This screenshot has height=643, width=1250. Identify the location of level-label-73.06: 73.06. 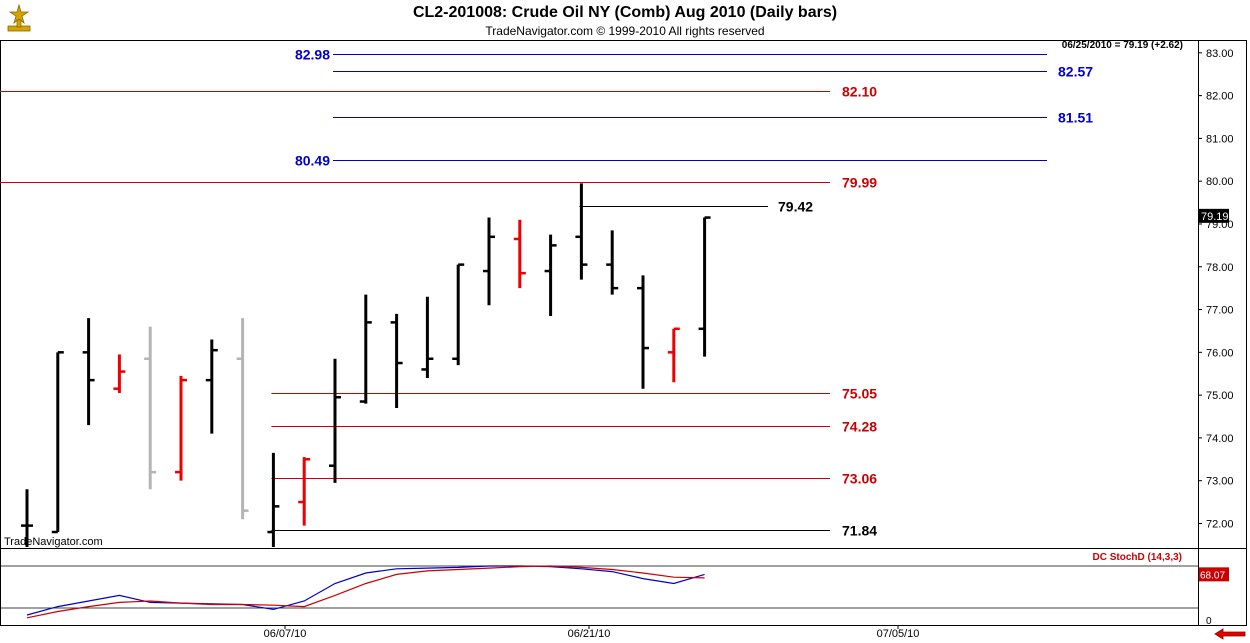
(859, 479).